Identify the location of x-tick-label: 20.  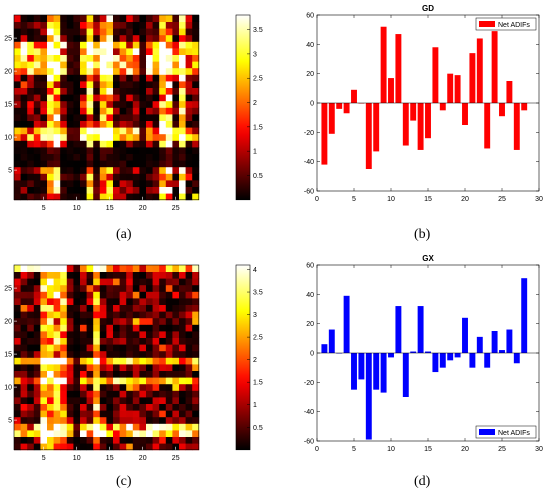
(143, 208).